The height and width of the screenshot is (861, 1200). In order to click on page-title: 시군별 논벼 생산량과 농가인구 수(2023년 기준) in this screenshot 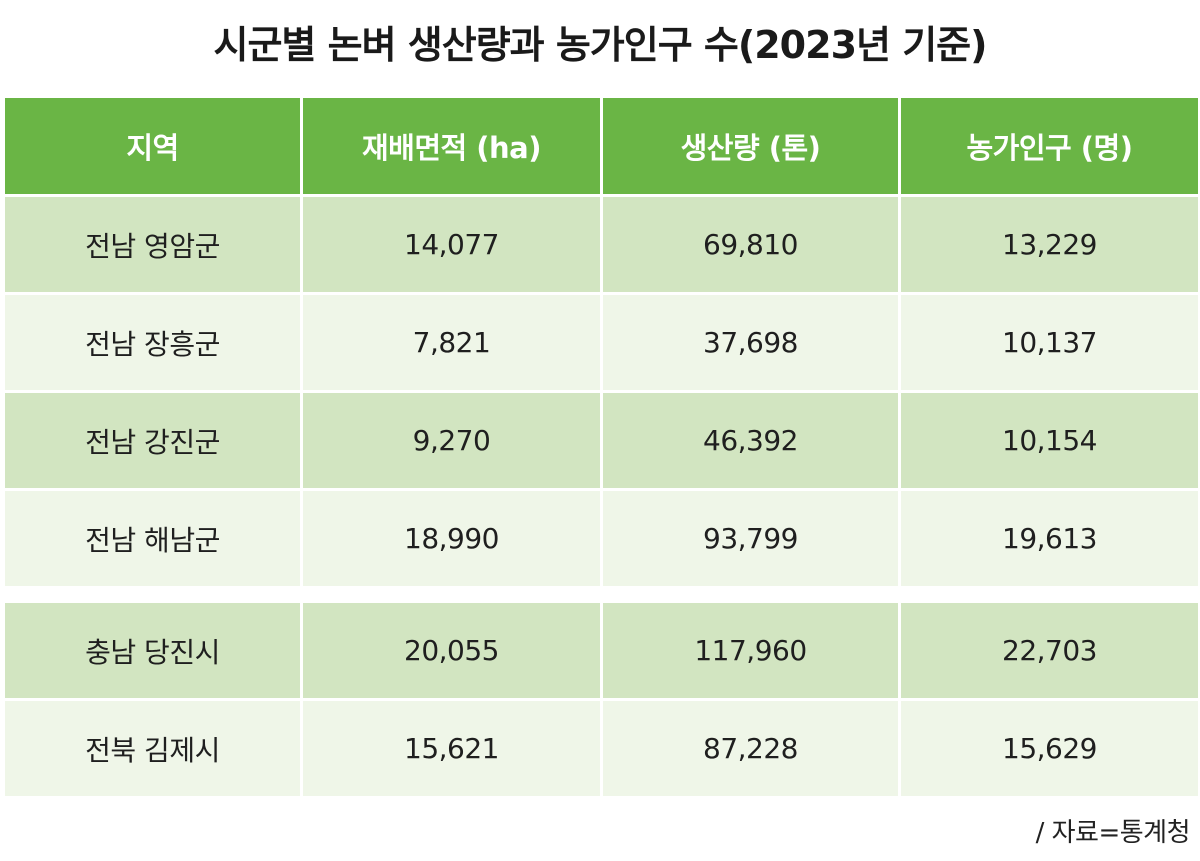, I will do `click(600, 45)`.